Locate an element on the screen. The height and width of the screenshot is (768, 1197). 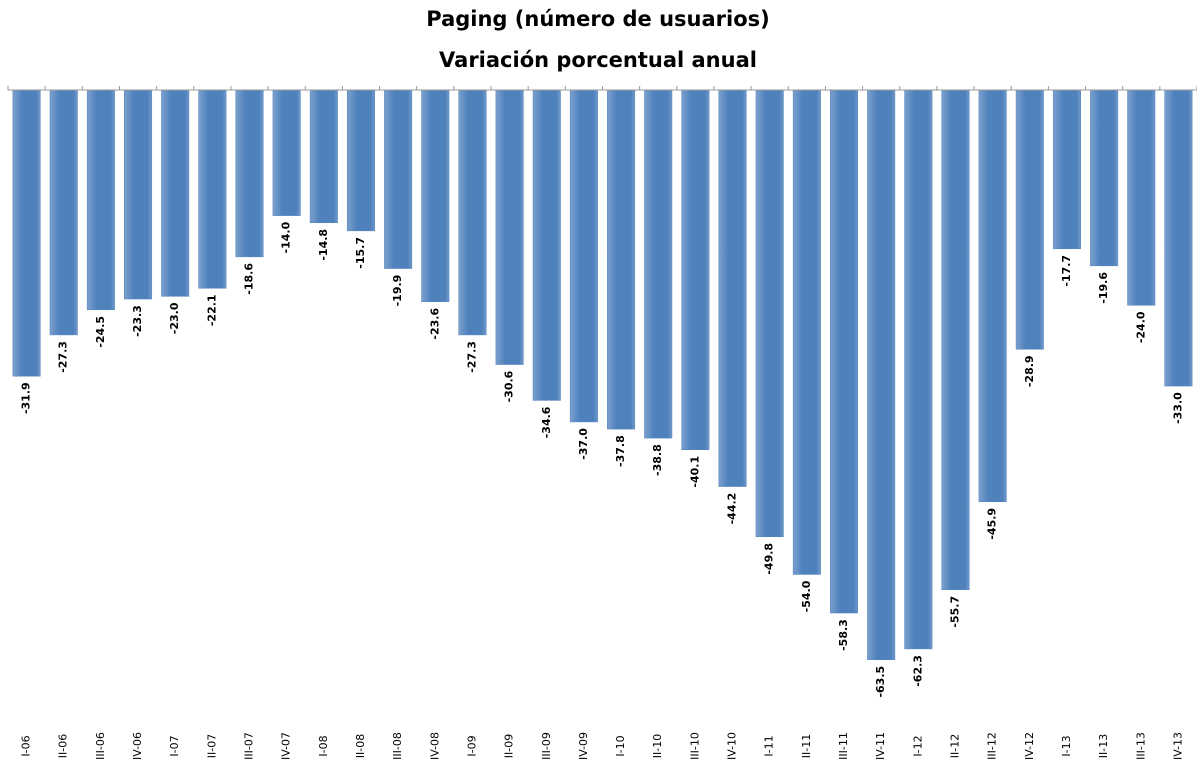
data-label: -14.0 is located at coordinates (286, 237).